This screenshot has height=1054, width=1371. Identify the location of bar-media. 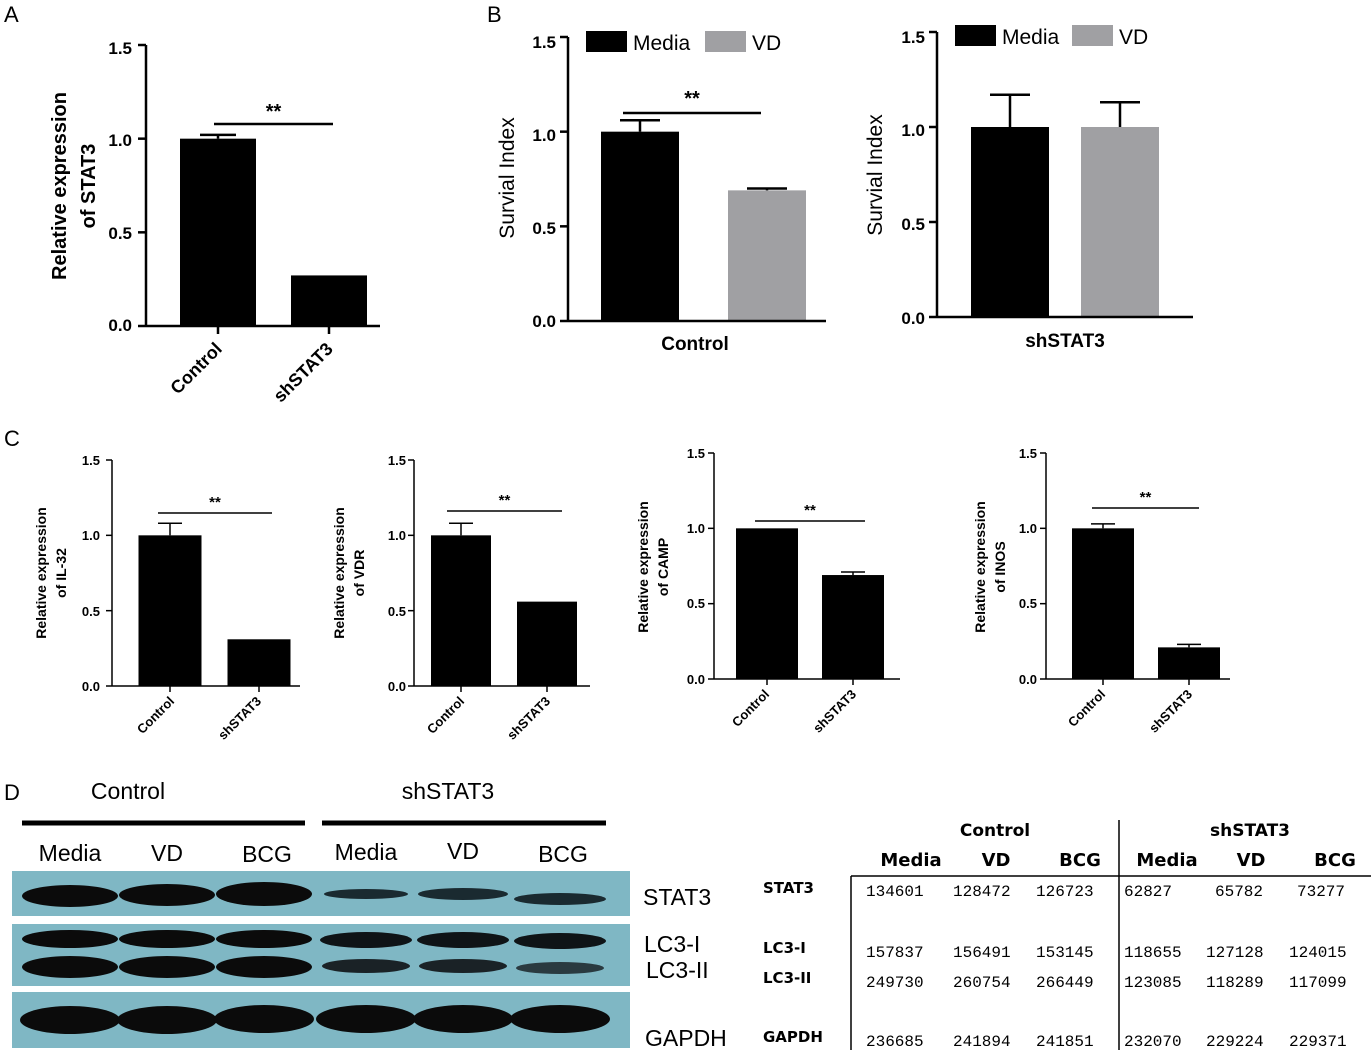
(1010, 222).